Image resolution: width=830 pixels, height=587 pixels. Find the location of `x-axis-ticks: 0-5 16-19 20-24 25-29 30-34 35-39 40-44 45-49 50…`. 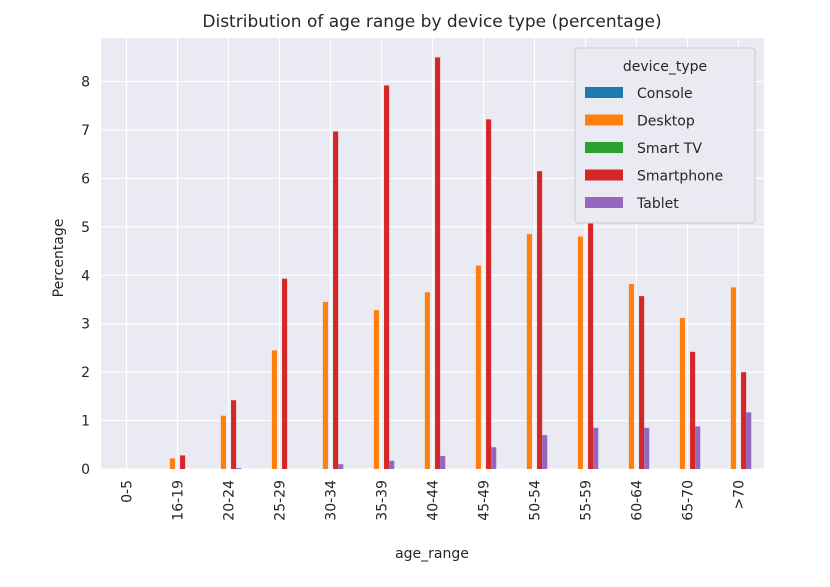

x-axis-ticks: 0-5 16-19 20-24 25-29 30-34 35-39 40-44 45-49 50… is located at coordinates (434, 500).